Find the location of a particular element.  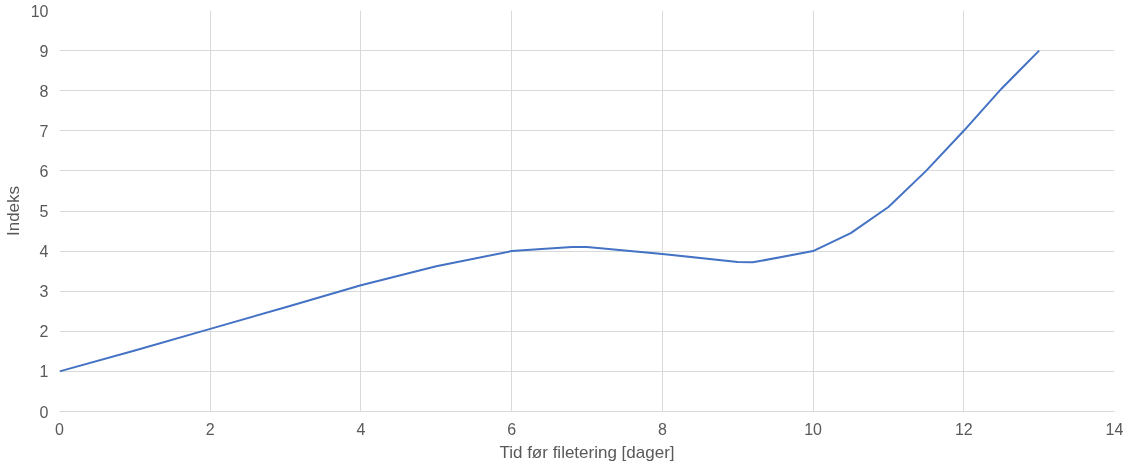

x-tick-label: 2 is located at coordinates (210, 429).